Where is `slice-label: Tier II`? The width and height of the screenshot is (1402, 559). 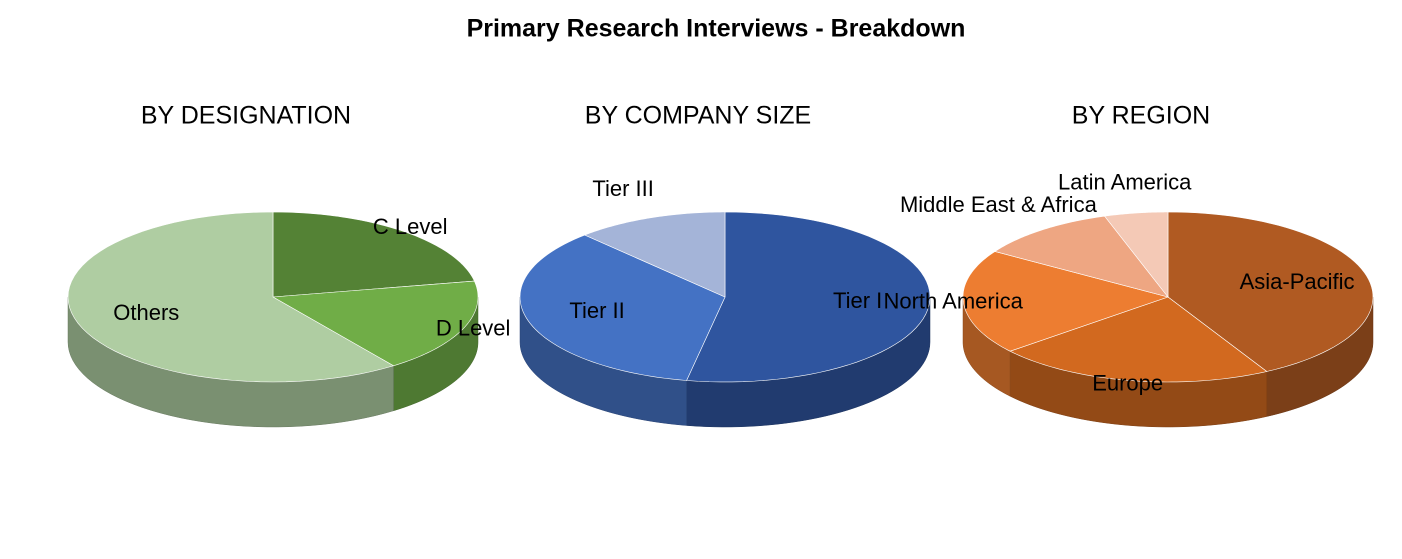 slice-label: Tier II is located at coordinates (596, 310).